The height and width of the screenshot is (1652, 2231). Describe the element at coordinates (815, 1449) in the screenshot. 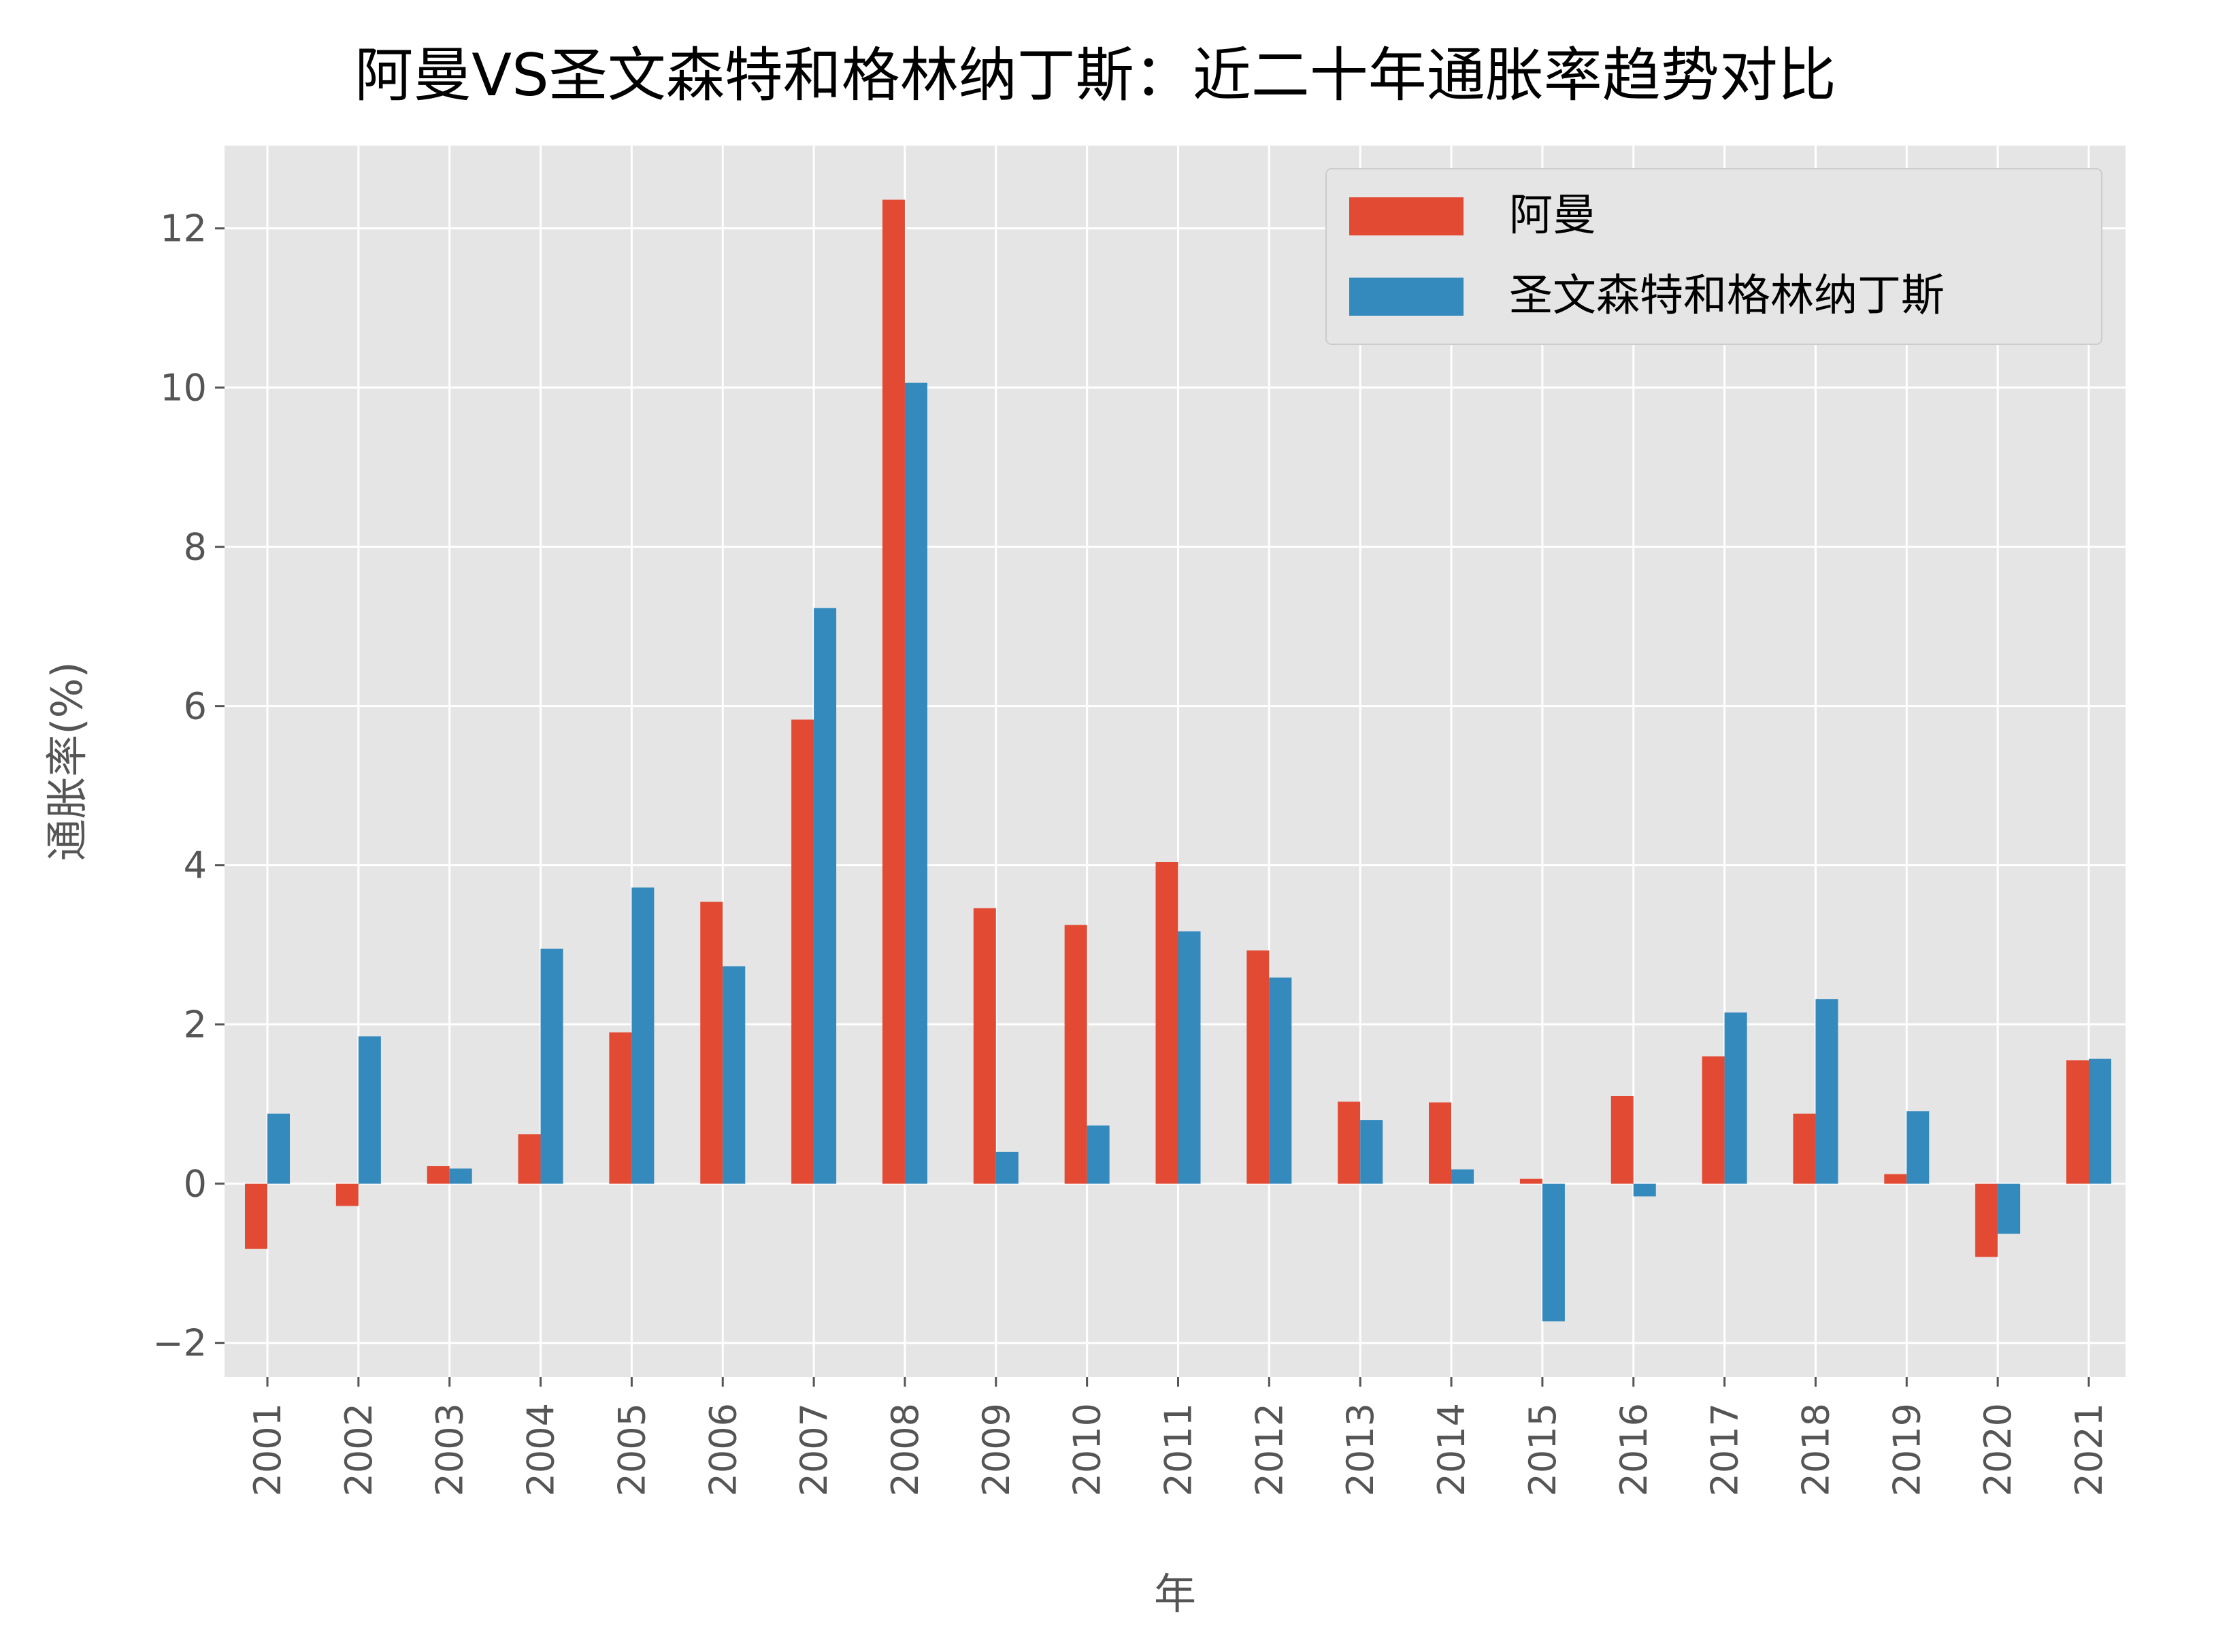

I see `x-tick-label: 2007` at that location.